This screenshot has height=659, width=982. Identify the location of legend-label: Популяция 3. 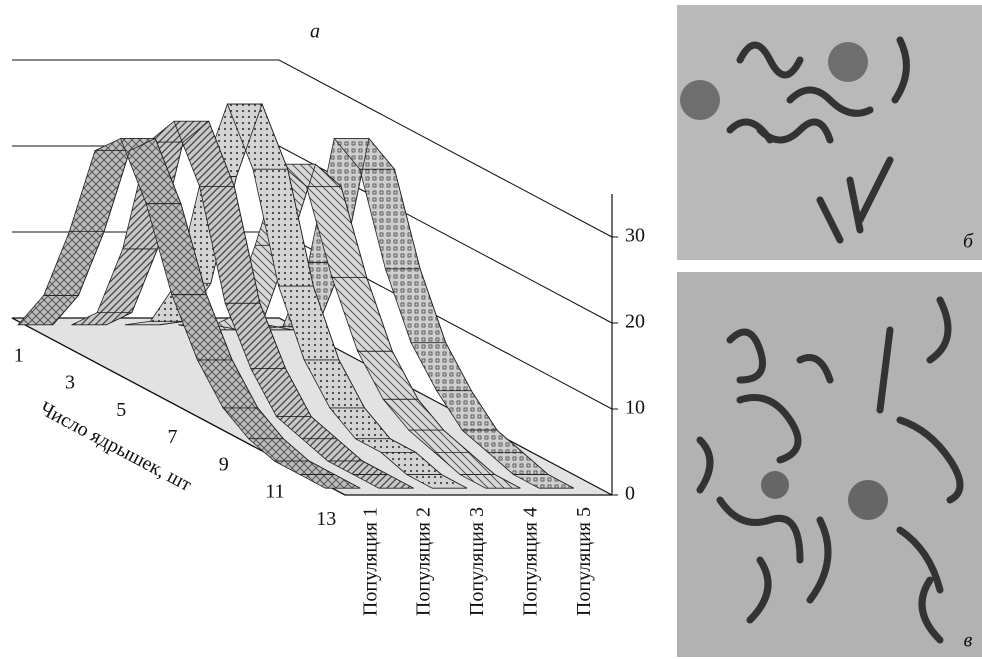
(477, 561).